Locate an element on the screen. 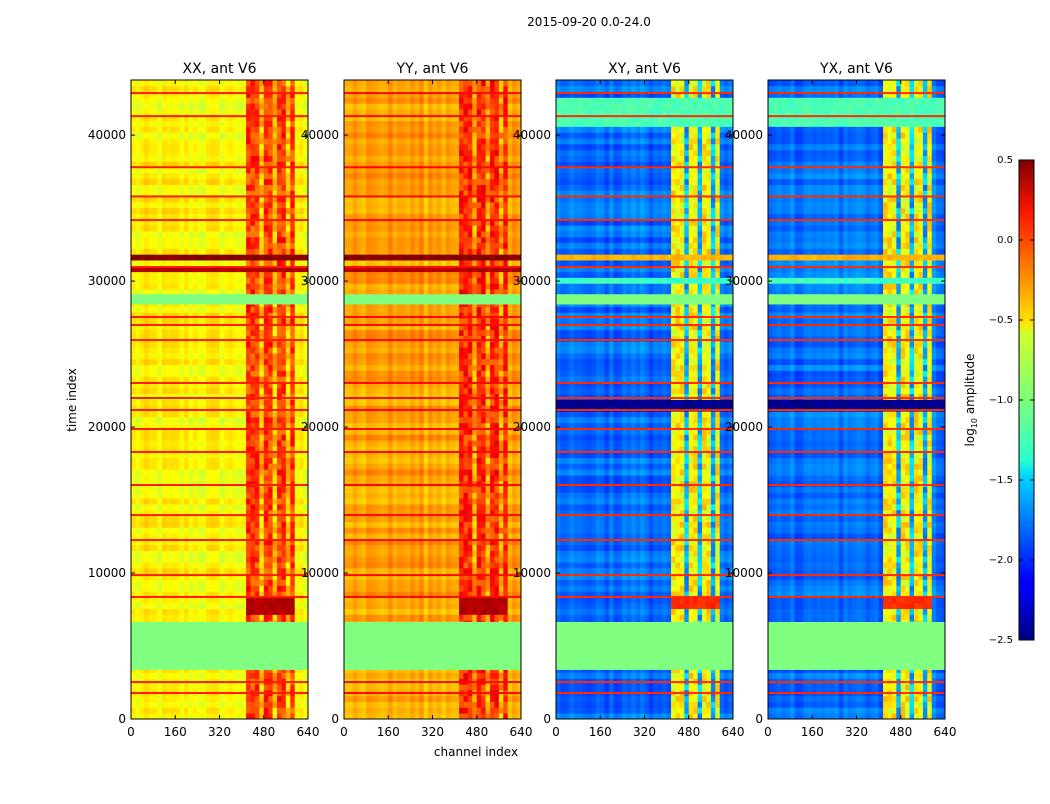 The height and width of the screenshot is (804, 1050). time-line-mark is located at coordinates (219, 398).